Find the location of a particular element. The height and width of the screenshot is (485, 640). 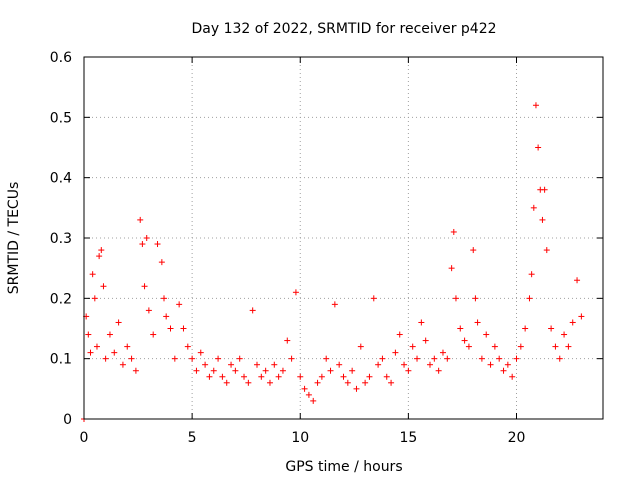

y-tick-label: 0.6 is located at coordinates (61, 58).